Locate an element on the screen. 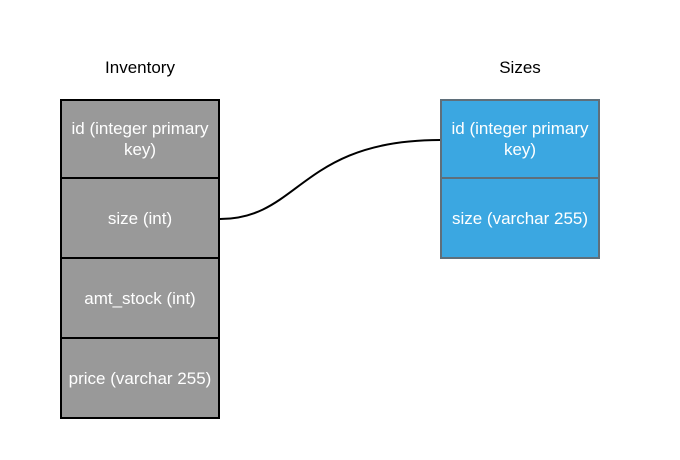 The height and width of the screenshot is (460, 680). inventory-row-price: price (varchar 255) is located at coordinates (140, 379).